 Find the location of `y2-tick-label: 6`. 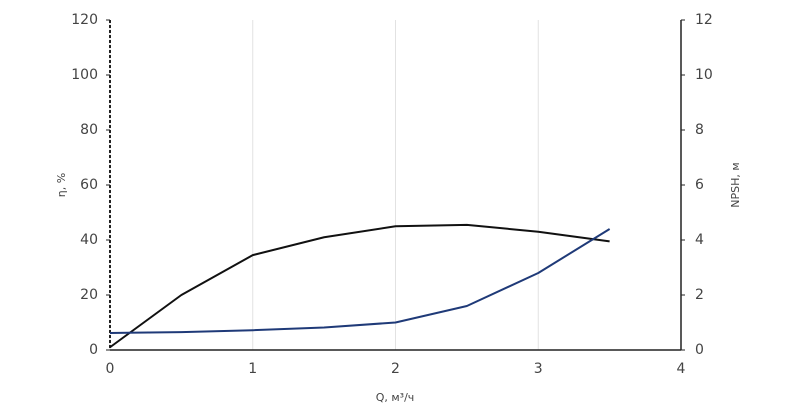

y2-tick-label: 6 is located at coordinates (699, 185).